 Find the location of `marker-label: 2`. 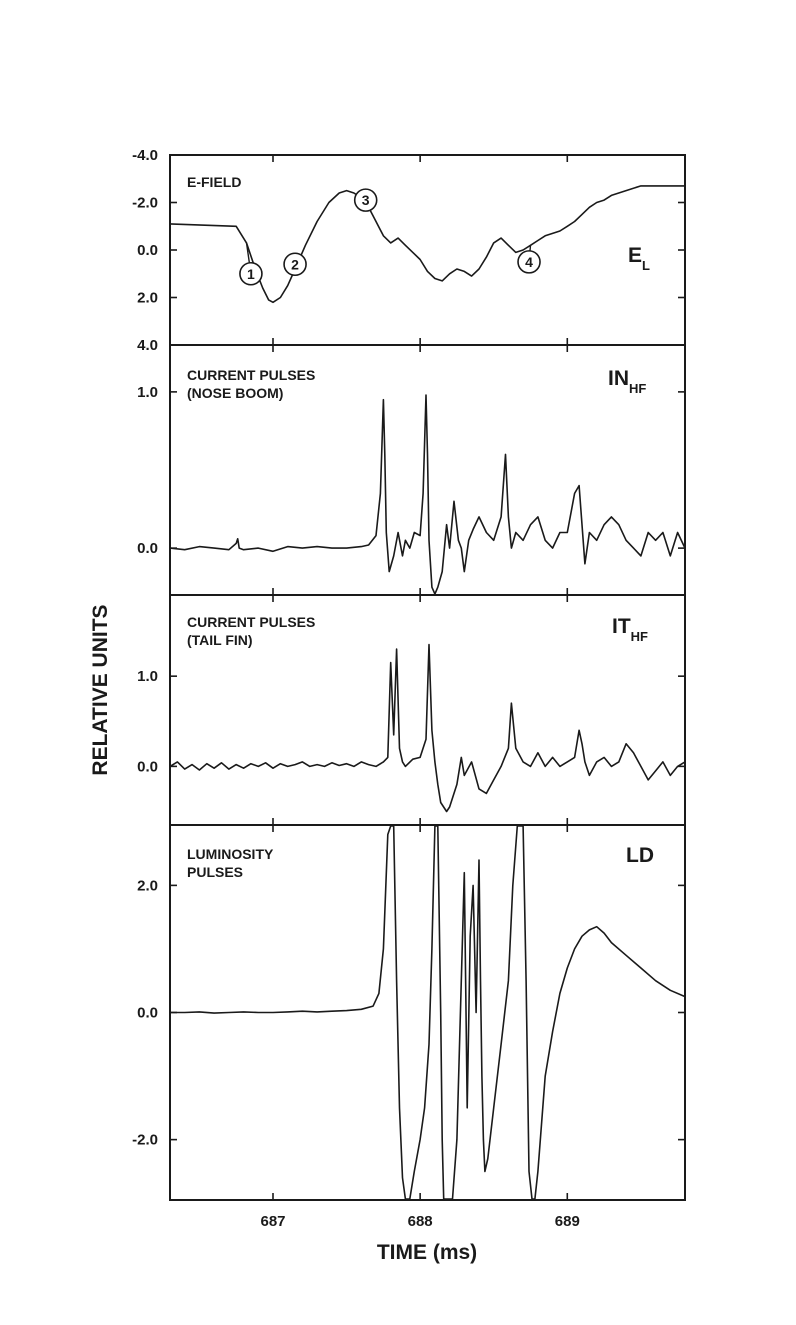

marker-label: 2 is located at coordinates (295, 264).